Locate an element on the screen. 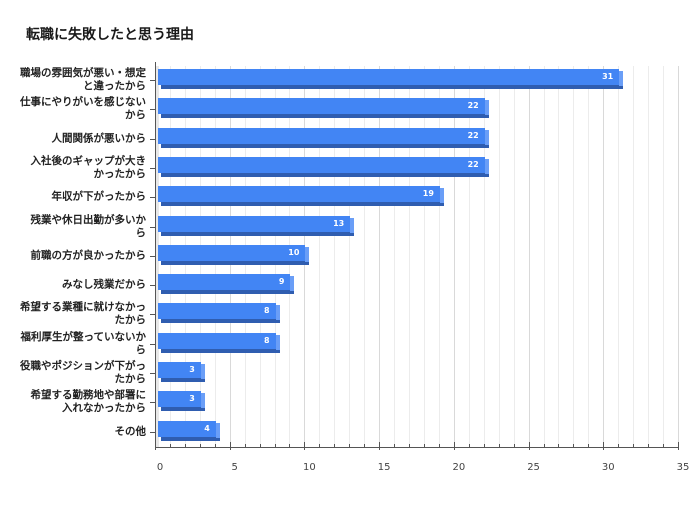 The width and height of the screenshot is (700, 508). bar-value-label: 4 is located at coordinates (207, 428).